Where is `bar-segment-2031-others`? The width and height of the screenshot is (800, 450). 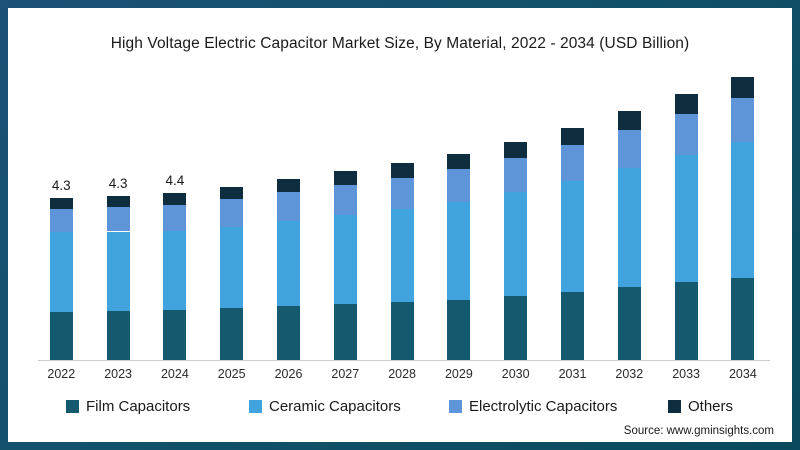
bar-segment-2031-others is located at coordinates (572, 136).